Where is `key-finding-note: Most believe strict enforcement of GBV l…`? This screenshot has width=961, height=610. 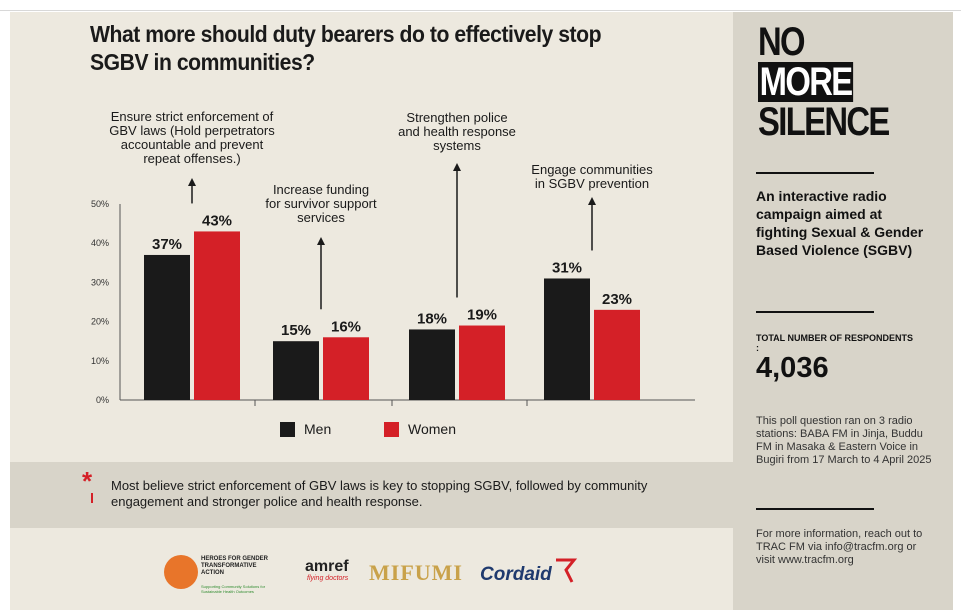
key-finding-note: Most believe strict enforcement of GBV l… is located at coordinates (379, 493).